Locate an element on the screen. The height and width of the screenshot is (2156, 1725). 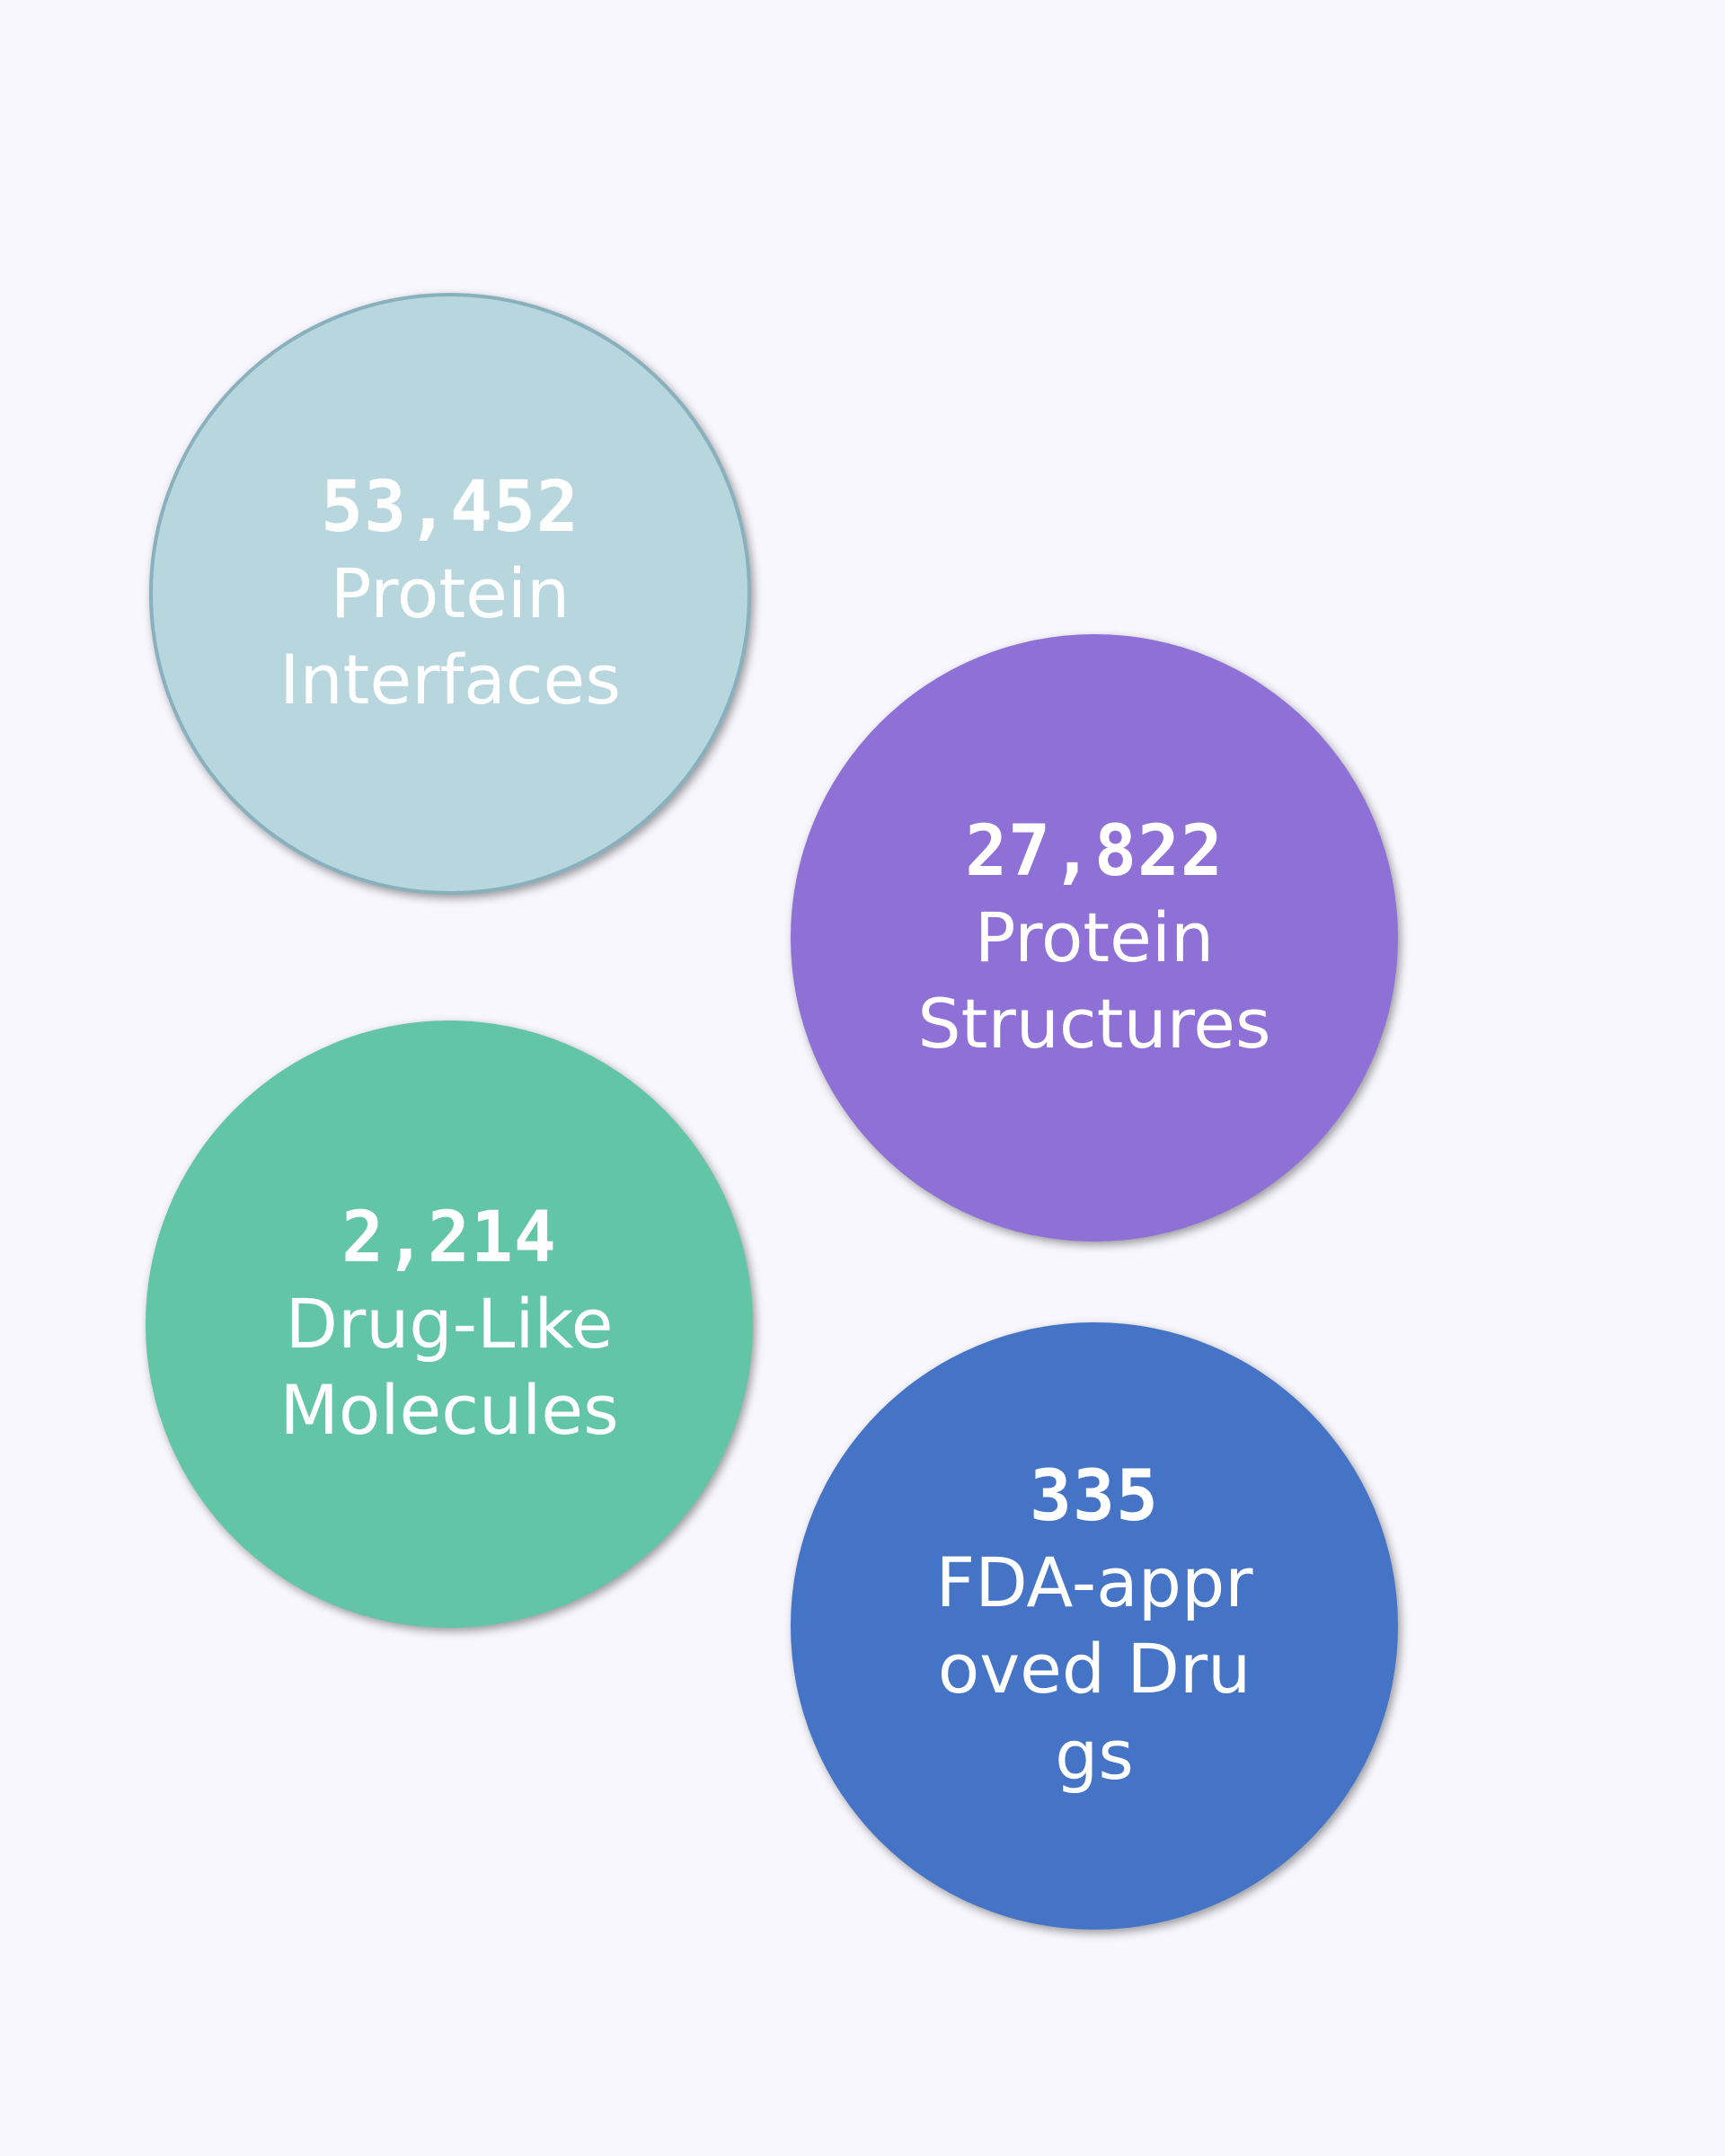
stat-circle-protein-interfaces: 53,452 Protein Interfaces is located at coordinates (450, 594).